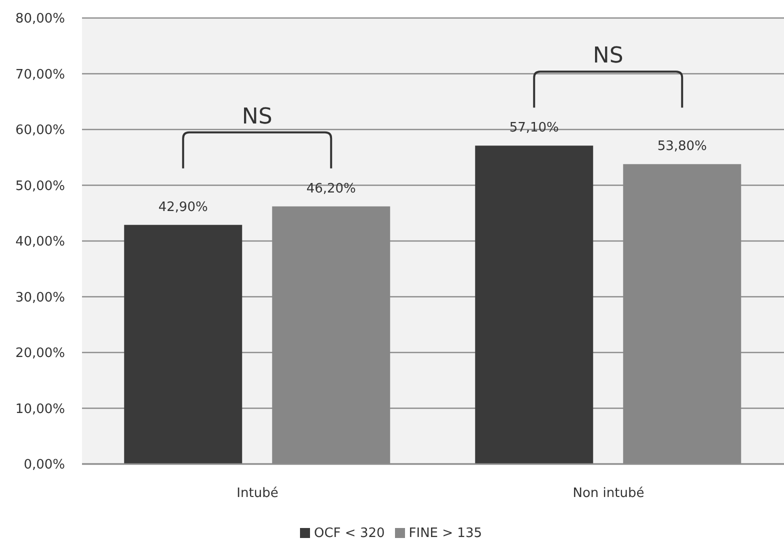 The image size is (784, 546). What do you see at coordinates (40, 19) in the screenshot?
I see `y-tick-label: 80,00%` at bounding box center [40, 19].